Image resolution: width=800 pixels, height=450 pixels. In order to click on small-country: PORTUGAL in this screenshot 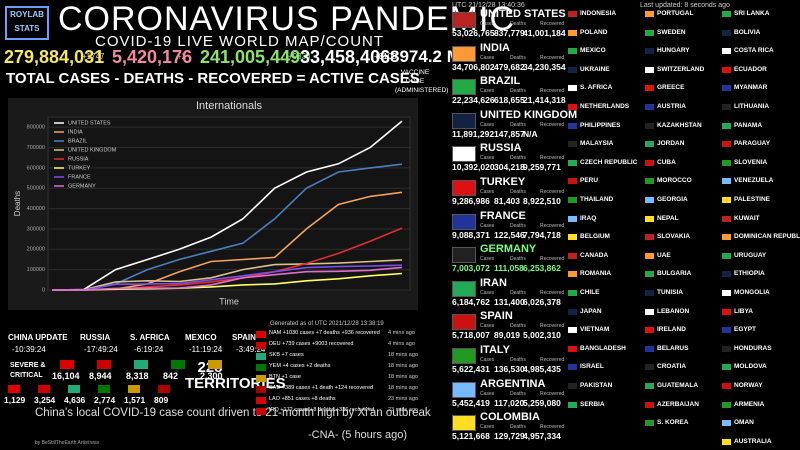, I will do `click(675, 13)`.